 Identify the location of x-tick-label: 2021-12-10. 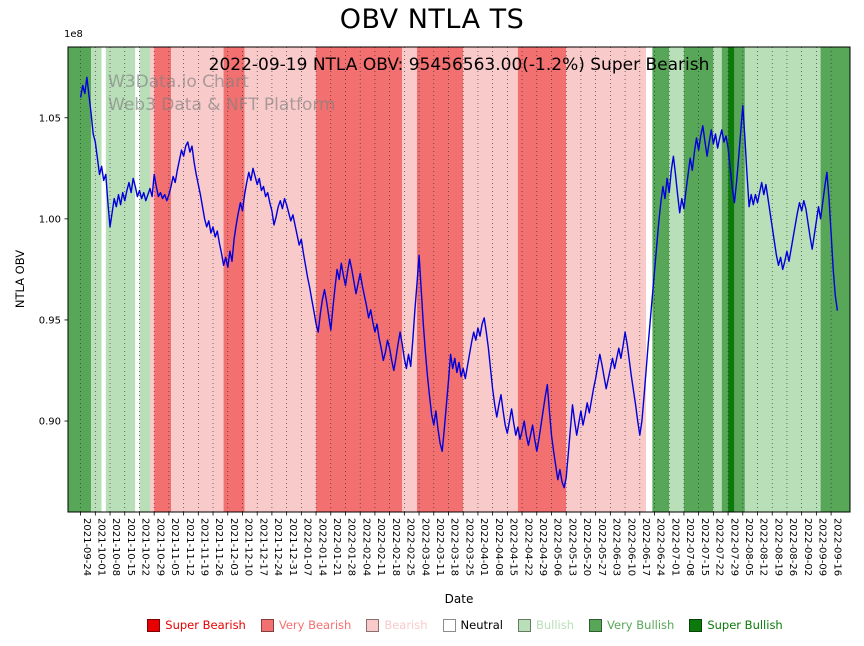
(248, 547).